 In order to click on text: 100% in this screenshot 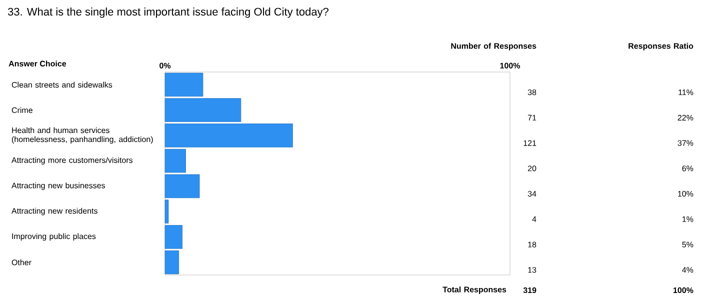, I will do `click(683, 290)`.